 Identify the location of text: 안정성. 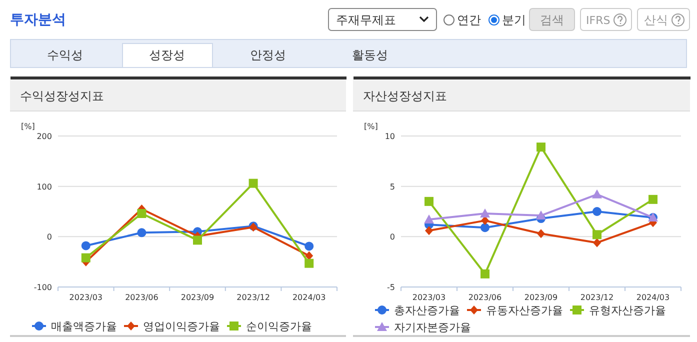
(268, 55).